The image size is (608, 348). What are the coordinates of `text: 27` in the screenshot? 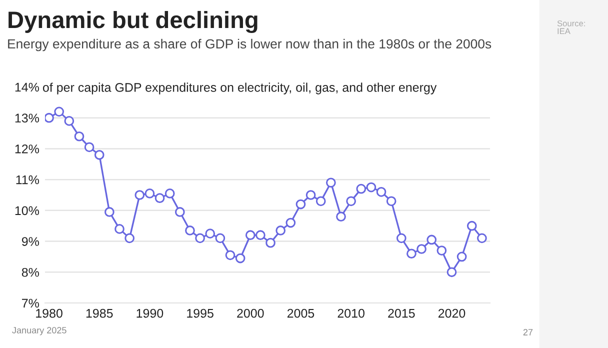 It's located at (528, 332).